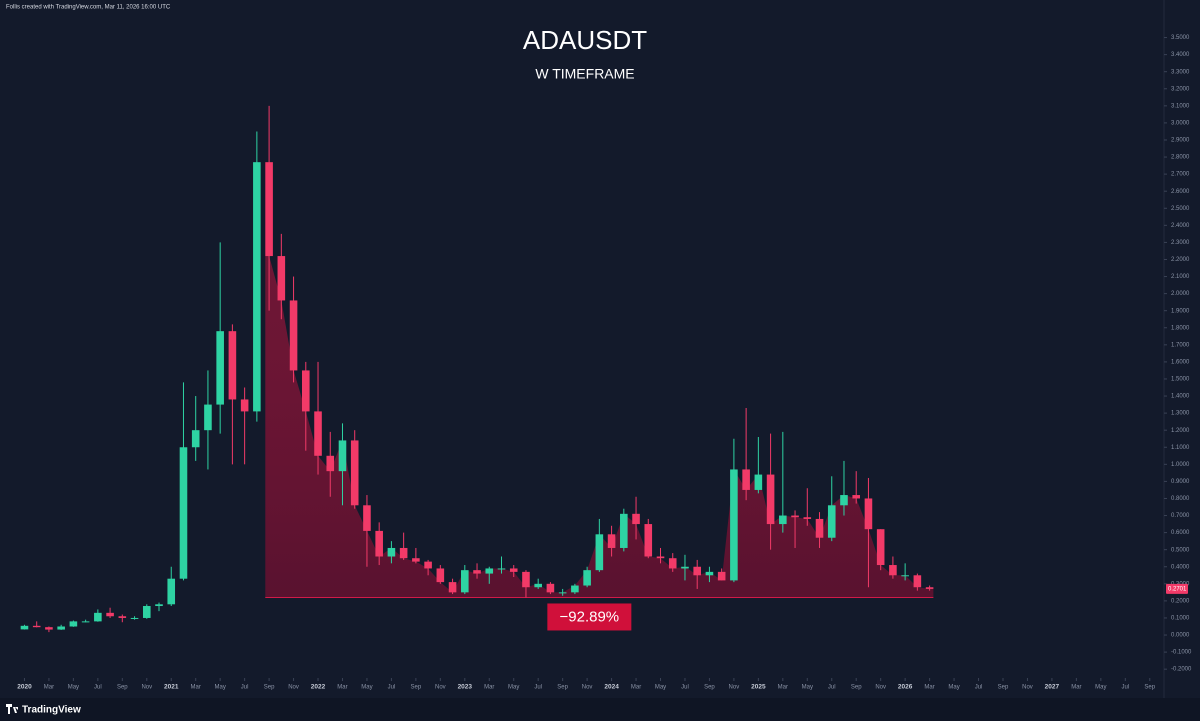 The height and width of the screenshot is (721, 1200). What do you see at coordinates (758, 687) in the screenshot?
I see `x-tick-label: 2025` at bounding box center [758, 687].